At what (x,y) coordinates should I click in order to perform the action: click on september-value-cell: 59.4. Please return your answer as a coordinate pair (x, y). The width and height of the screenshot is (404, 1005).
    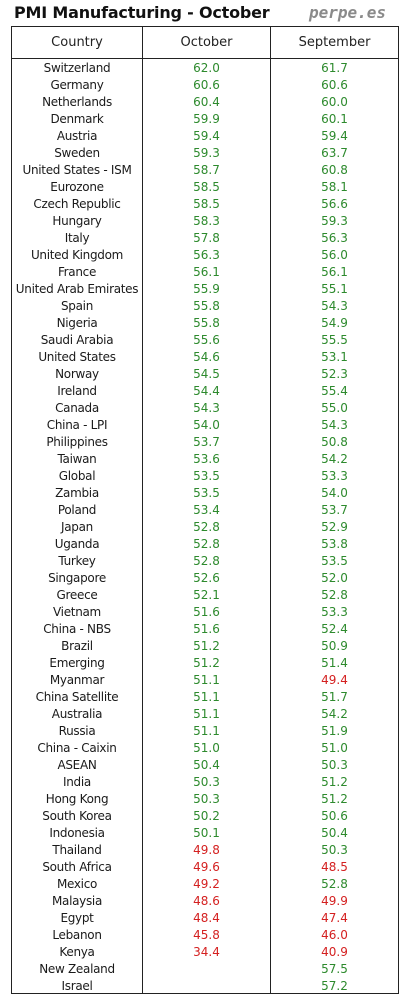
    Looking at the image, I should click on (334, 136).